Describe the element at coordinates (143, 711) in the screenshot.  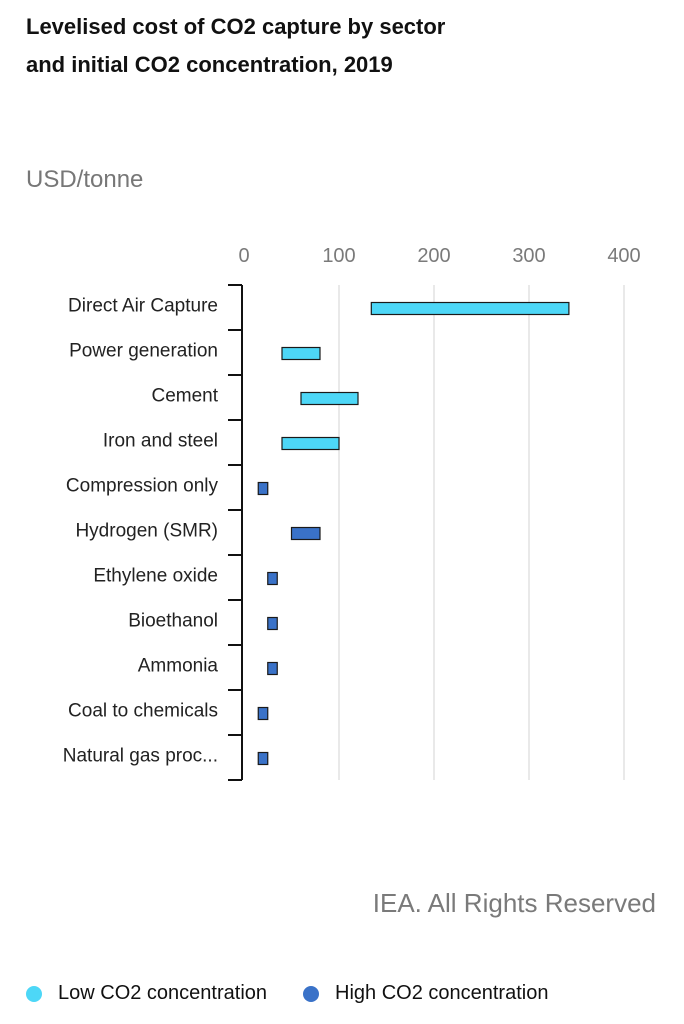
I see `category-label: Coal to chemicals` at that location.